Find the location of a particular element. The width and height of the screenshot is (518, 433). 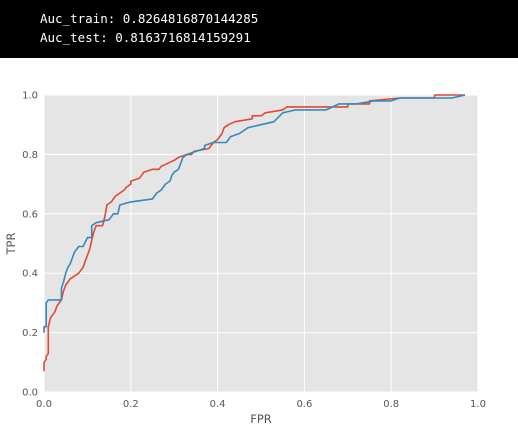

y-tick-label: 1.0 is located at coordinates (30, 96).